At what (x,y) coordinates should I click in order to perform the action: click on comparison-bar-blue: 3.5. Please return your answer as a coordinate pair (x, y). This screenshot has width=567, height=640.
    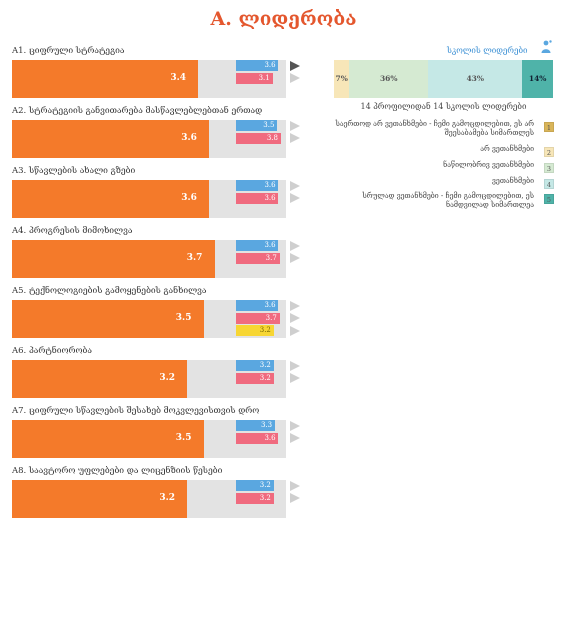
    Looking at the image, I should click on (261, 125).